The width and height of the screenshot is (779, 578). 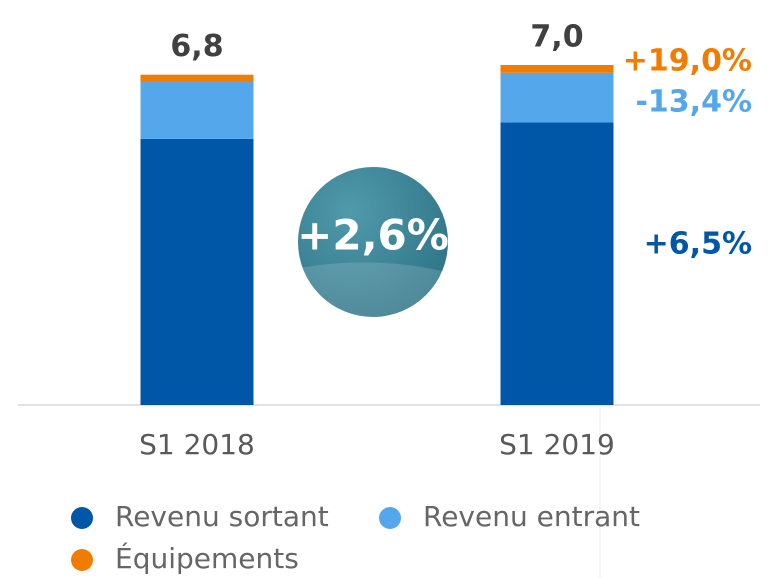 I want to click on change-label: +19,0%, so click(x=687, y=61).